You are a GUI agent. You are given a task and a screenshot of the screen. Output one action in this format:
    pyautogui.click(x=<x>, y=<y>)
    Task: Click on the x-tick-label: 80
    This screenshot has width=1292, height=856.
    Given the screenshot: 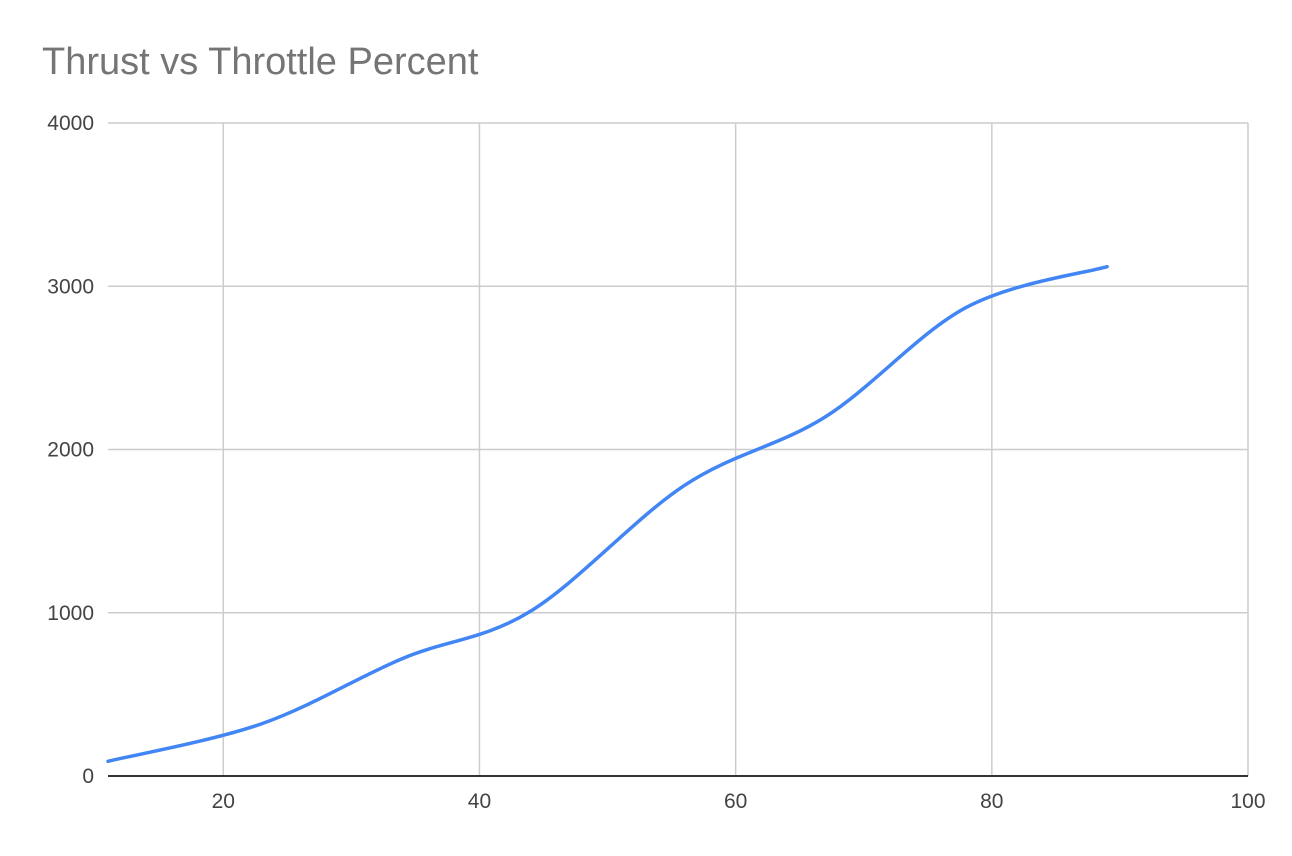 What is the action you would take?
    pyautogui.click(x=991, y=801)
    